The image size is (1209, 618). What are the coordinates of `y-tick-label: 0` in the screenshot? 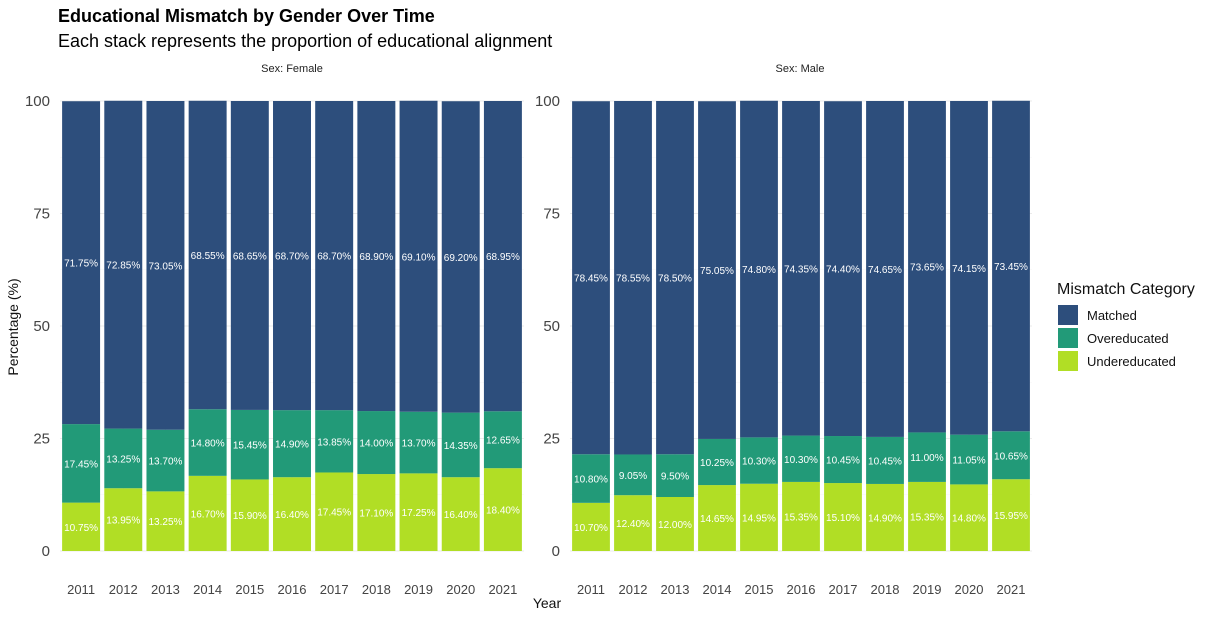 It's located at (46, 551).